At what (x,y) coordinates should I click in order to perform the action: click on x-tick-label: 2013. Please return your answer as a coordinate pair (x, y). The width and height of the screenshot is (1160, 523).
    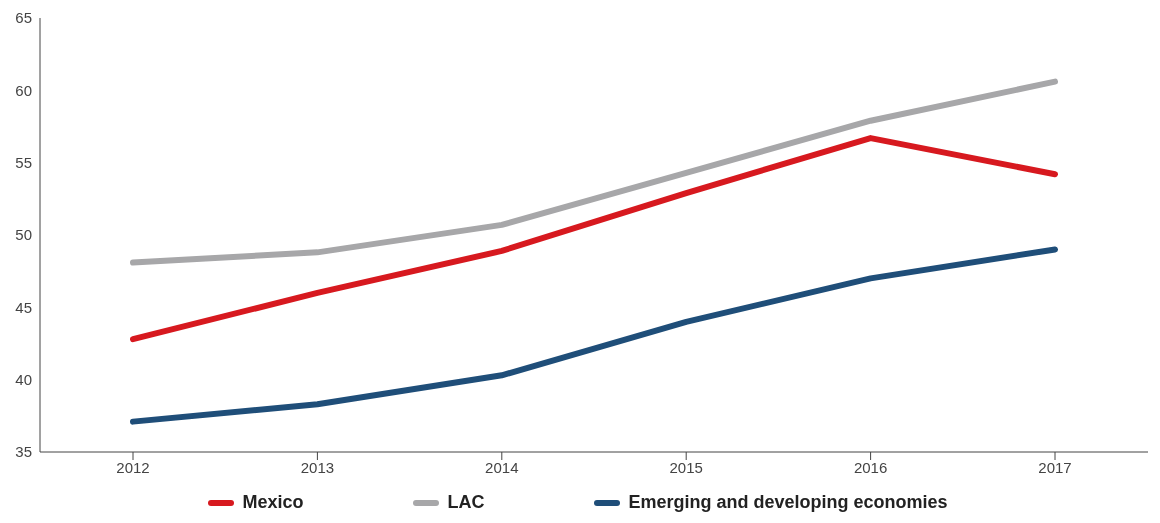
    Looking at the image, I should click on (317, 467).